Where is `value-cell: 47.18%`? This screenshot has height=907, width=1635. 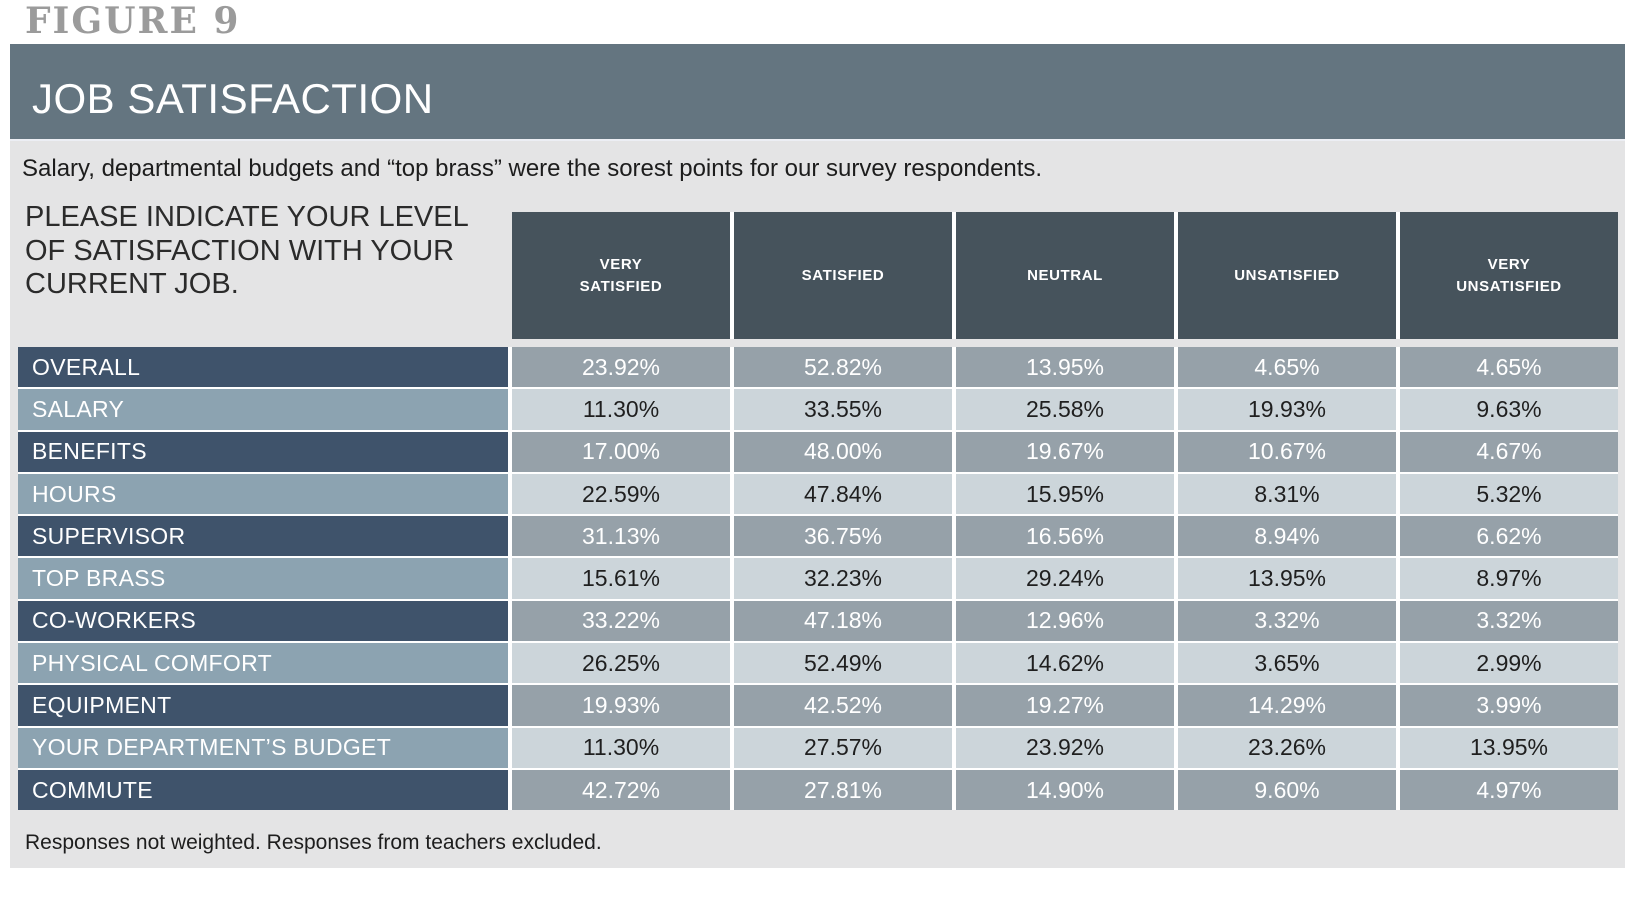
value-cell: 47.18% is located at coordinates (843, 621).